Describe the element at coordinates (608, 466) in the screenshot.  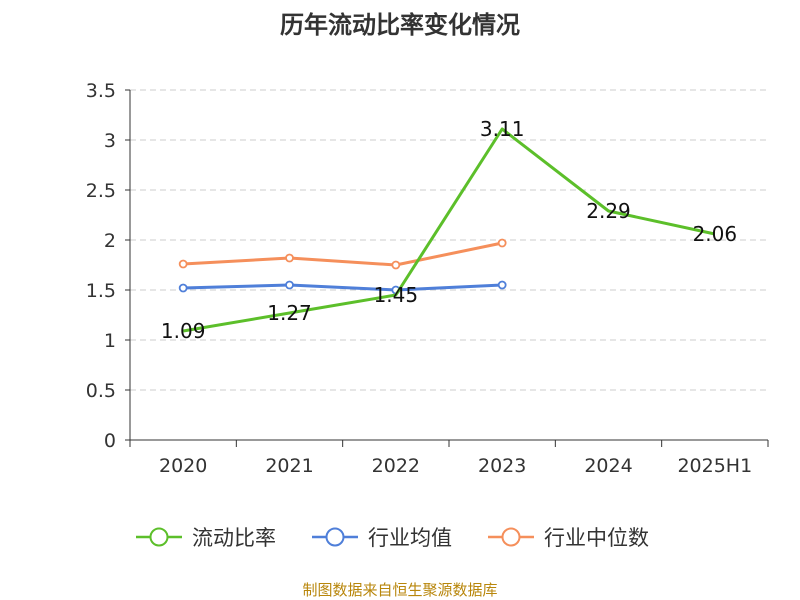
I see `x-tick-label: 2024` at that location.